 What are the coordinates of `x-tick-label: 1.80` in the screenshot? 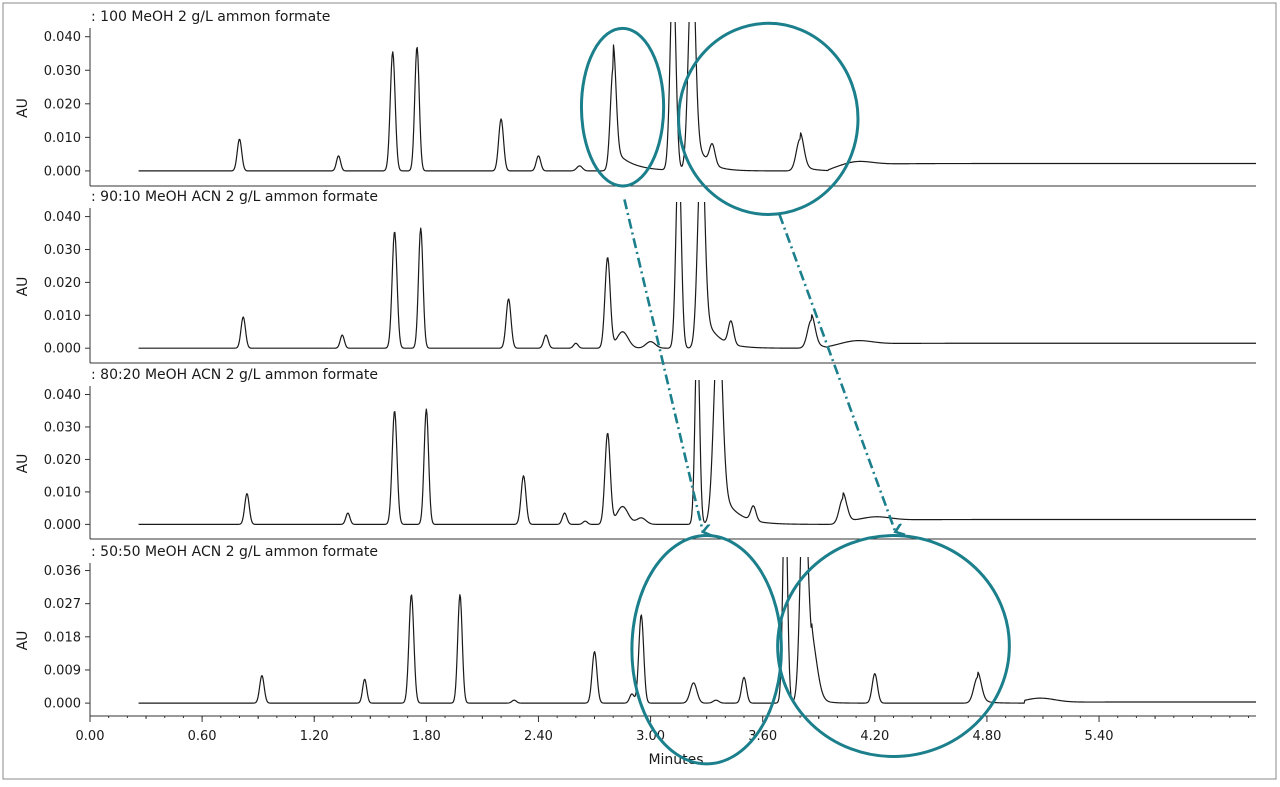 It's located at (426, 736).